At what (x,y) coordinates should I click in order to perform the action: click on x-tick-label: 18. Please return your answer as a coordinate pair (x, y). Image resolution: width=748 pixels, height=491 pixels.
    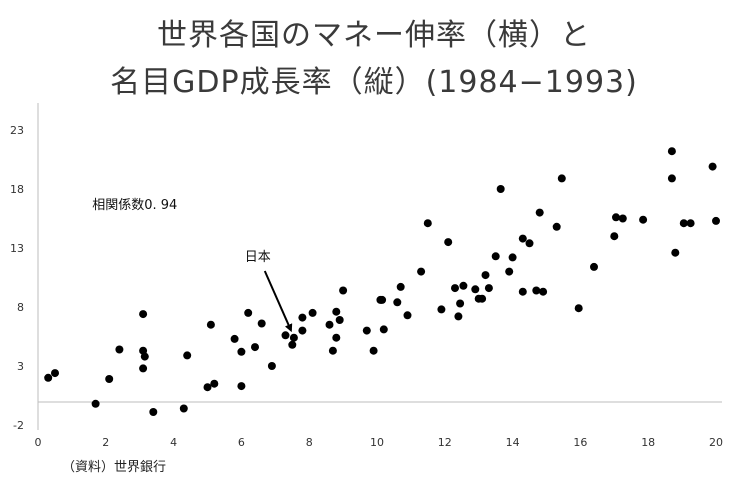
    Looking at the image, I should click on (648, 442).